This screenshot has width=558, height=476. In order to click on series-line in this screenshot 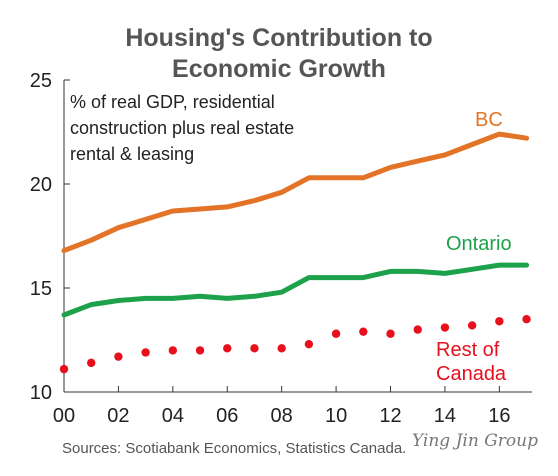, I will do `click(295, 290)`.